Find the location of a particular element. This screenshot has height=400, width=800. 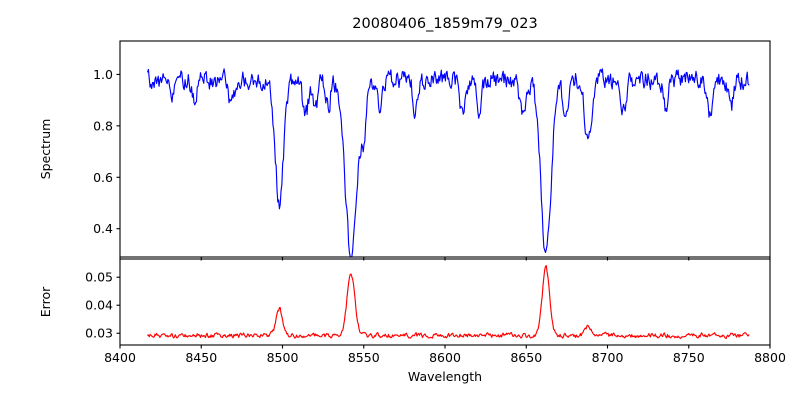

x-tick-label: 8600 is located at coordinates (445, 357).